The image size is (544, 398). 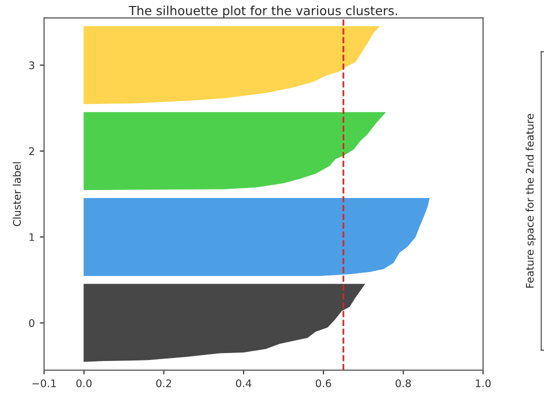 What do you see at coordinates (16, 194) in the screenshot?
I see `y-axis-title: Cluster label` at bounding box center [16, 194].